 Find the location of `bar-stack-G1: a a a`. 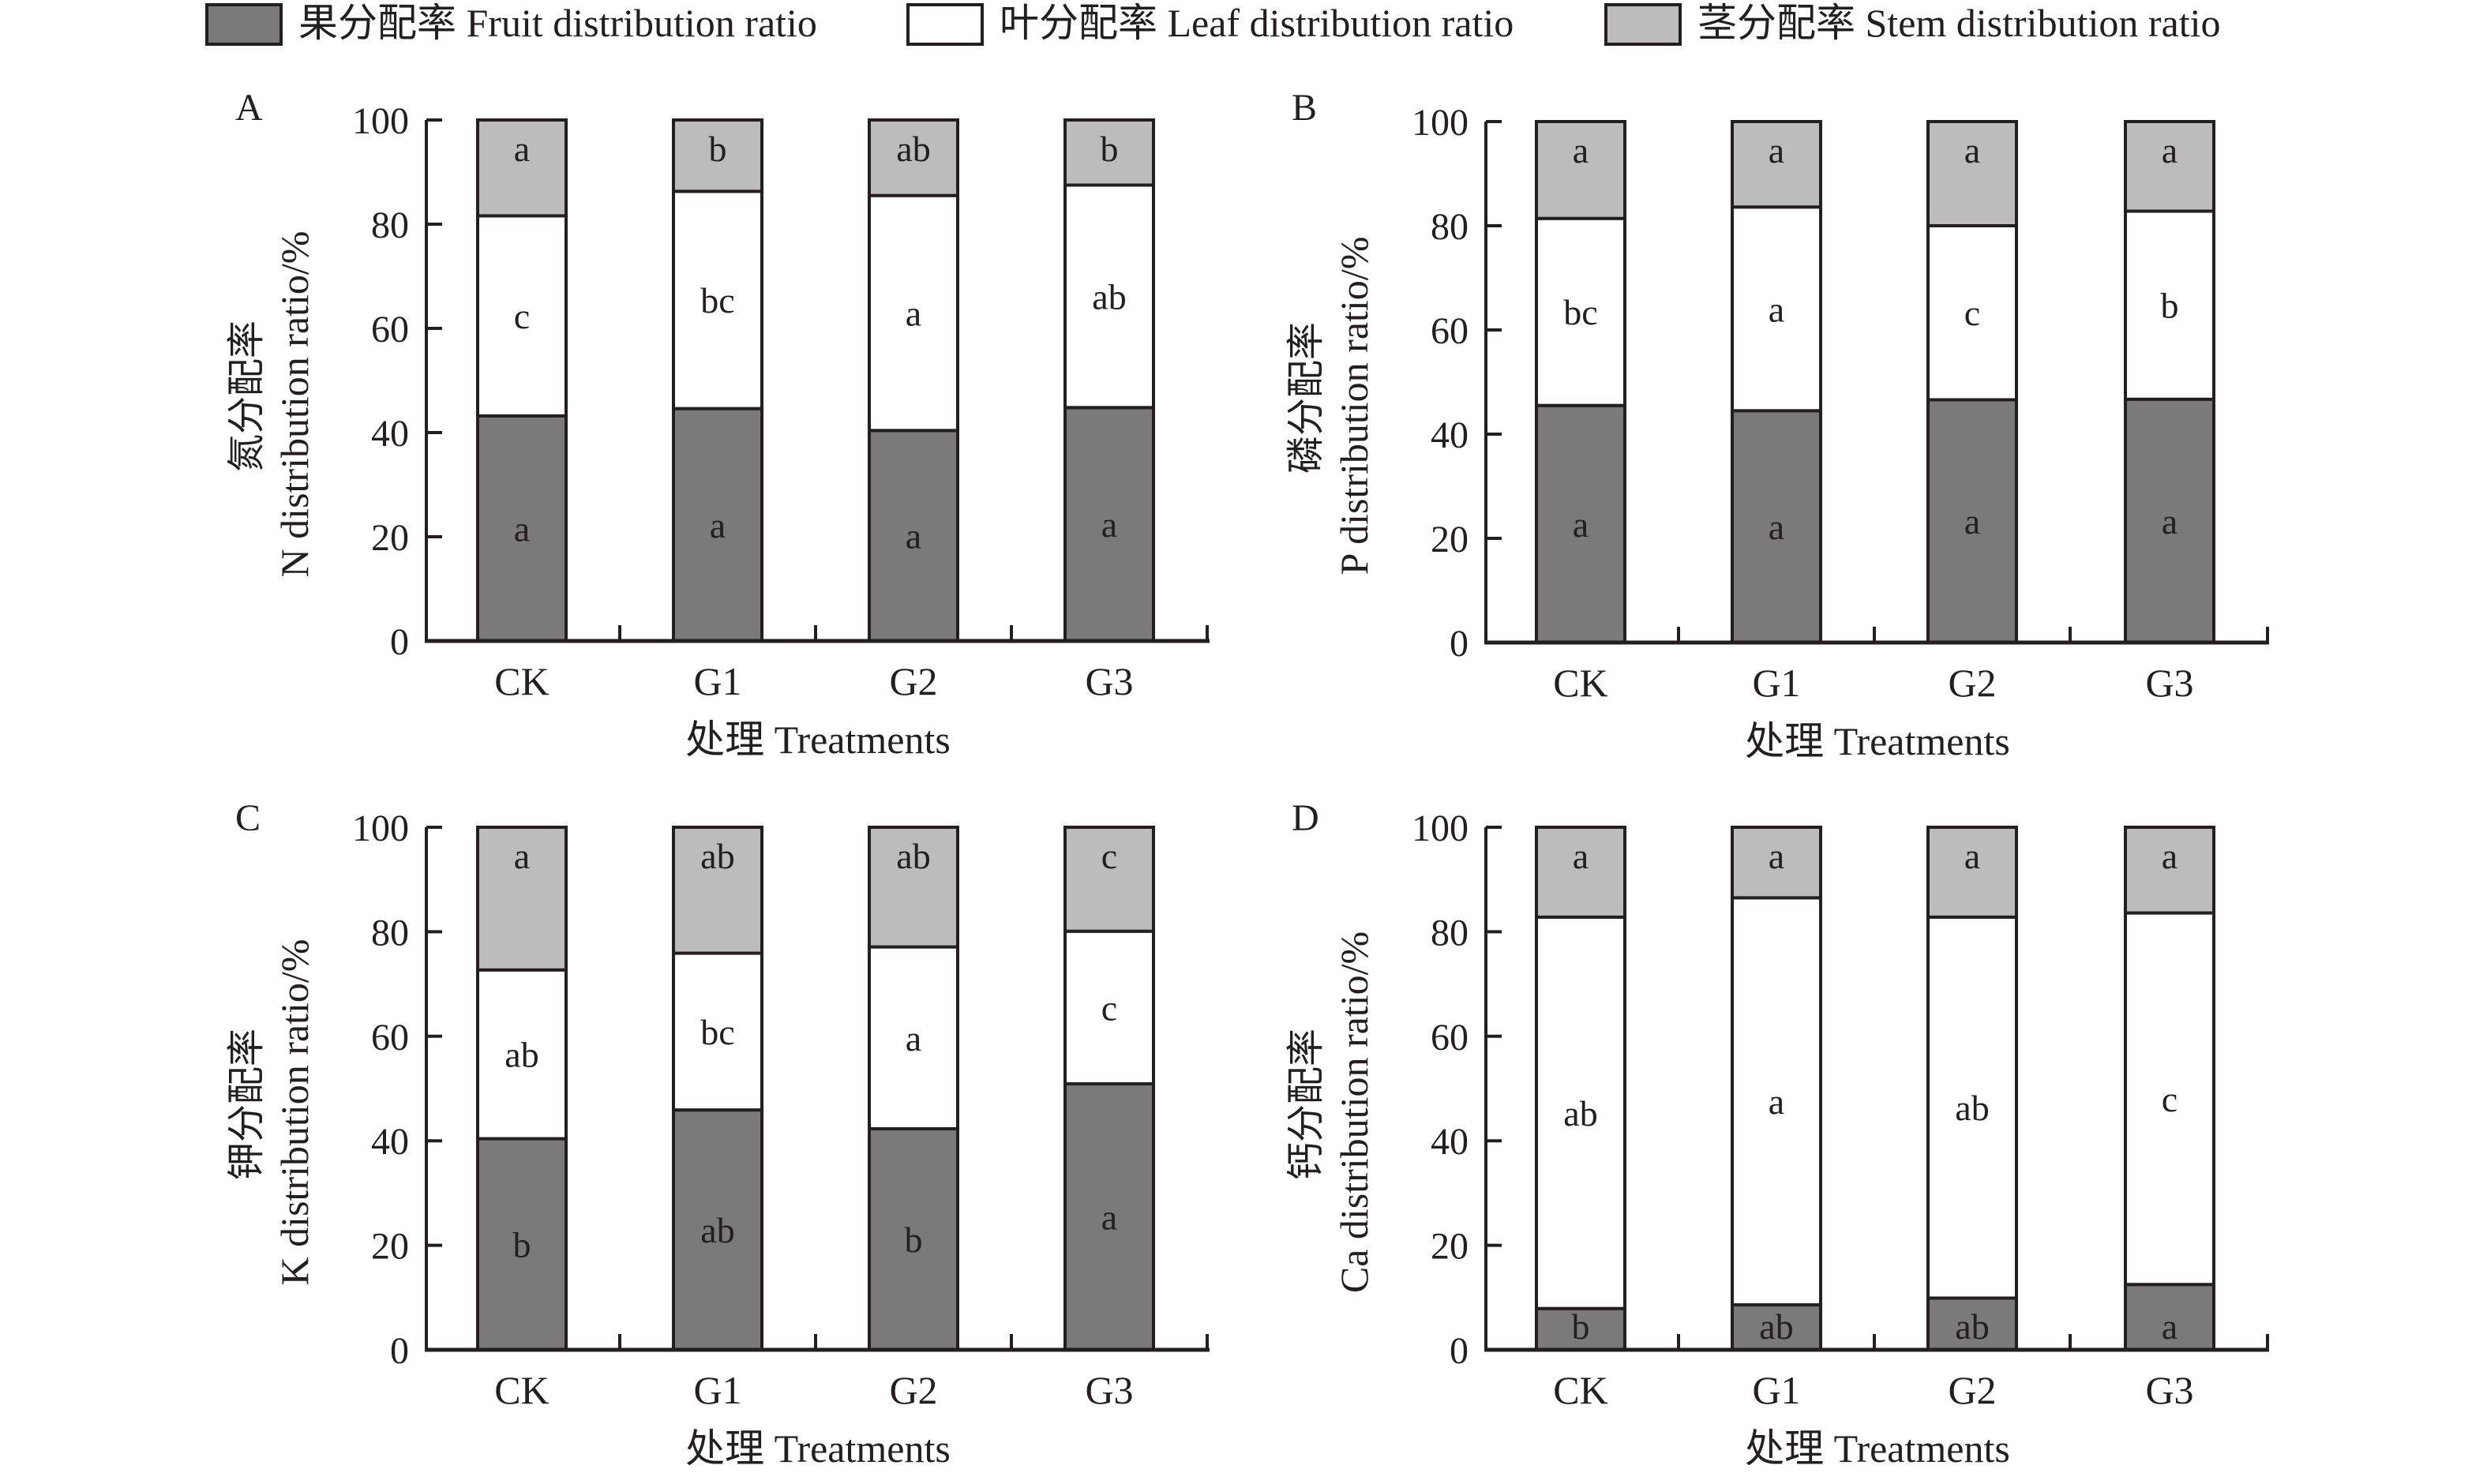

bar-stack-G1: a a a is located at coordinates (1776, 382).